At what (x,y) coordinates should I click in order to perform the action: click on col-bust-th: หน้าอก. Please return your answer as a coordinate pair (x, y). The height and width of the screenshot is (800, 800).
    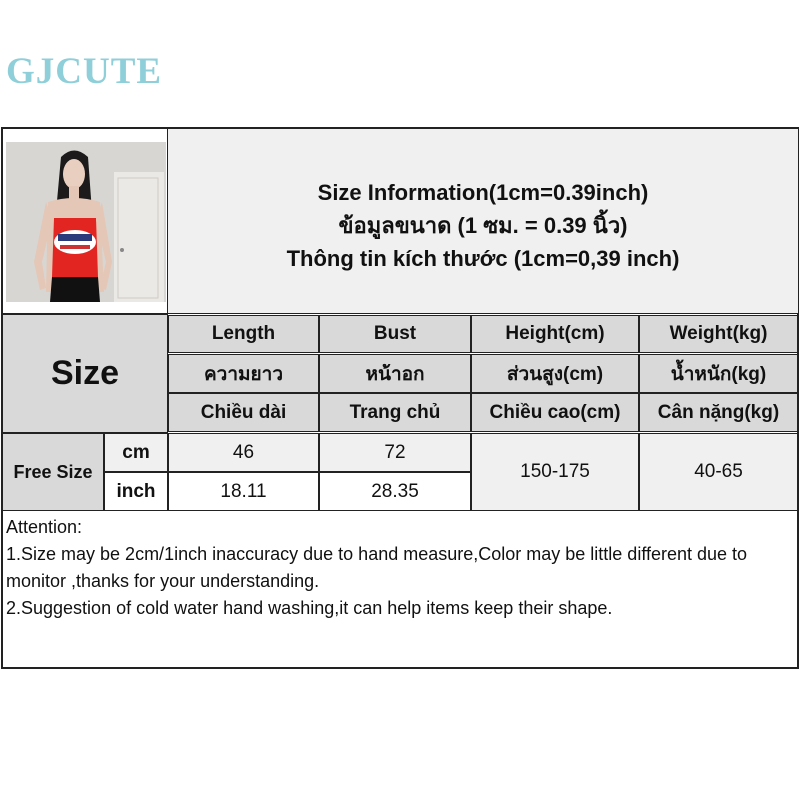
    Looking at the image, I should click on (395, 373).